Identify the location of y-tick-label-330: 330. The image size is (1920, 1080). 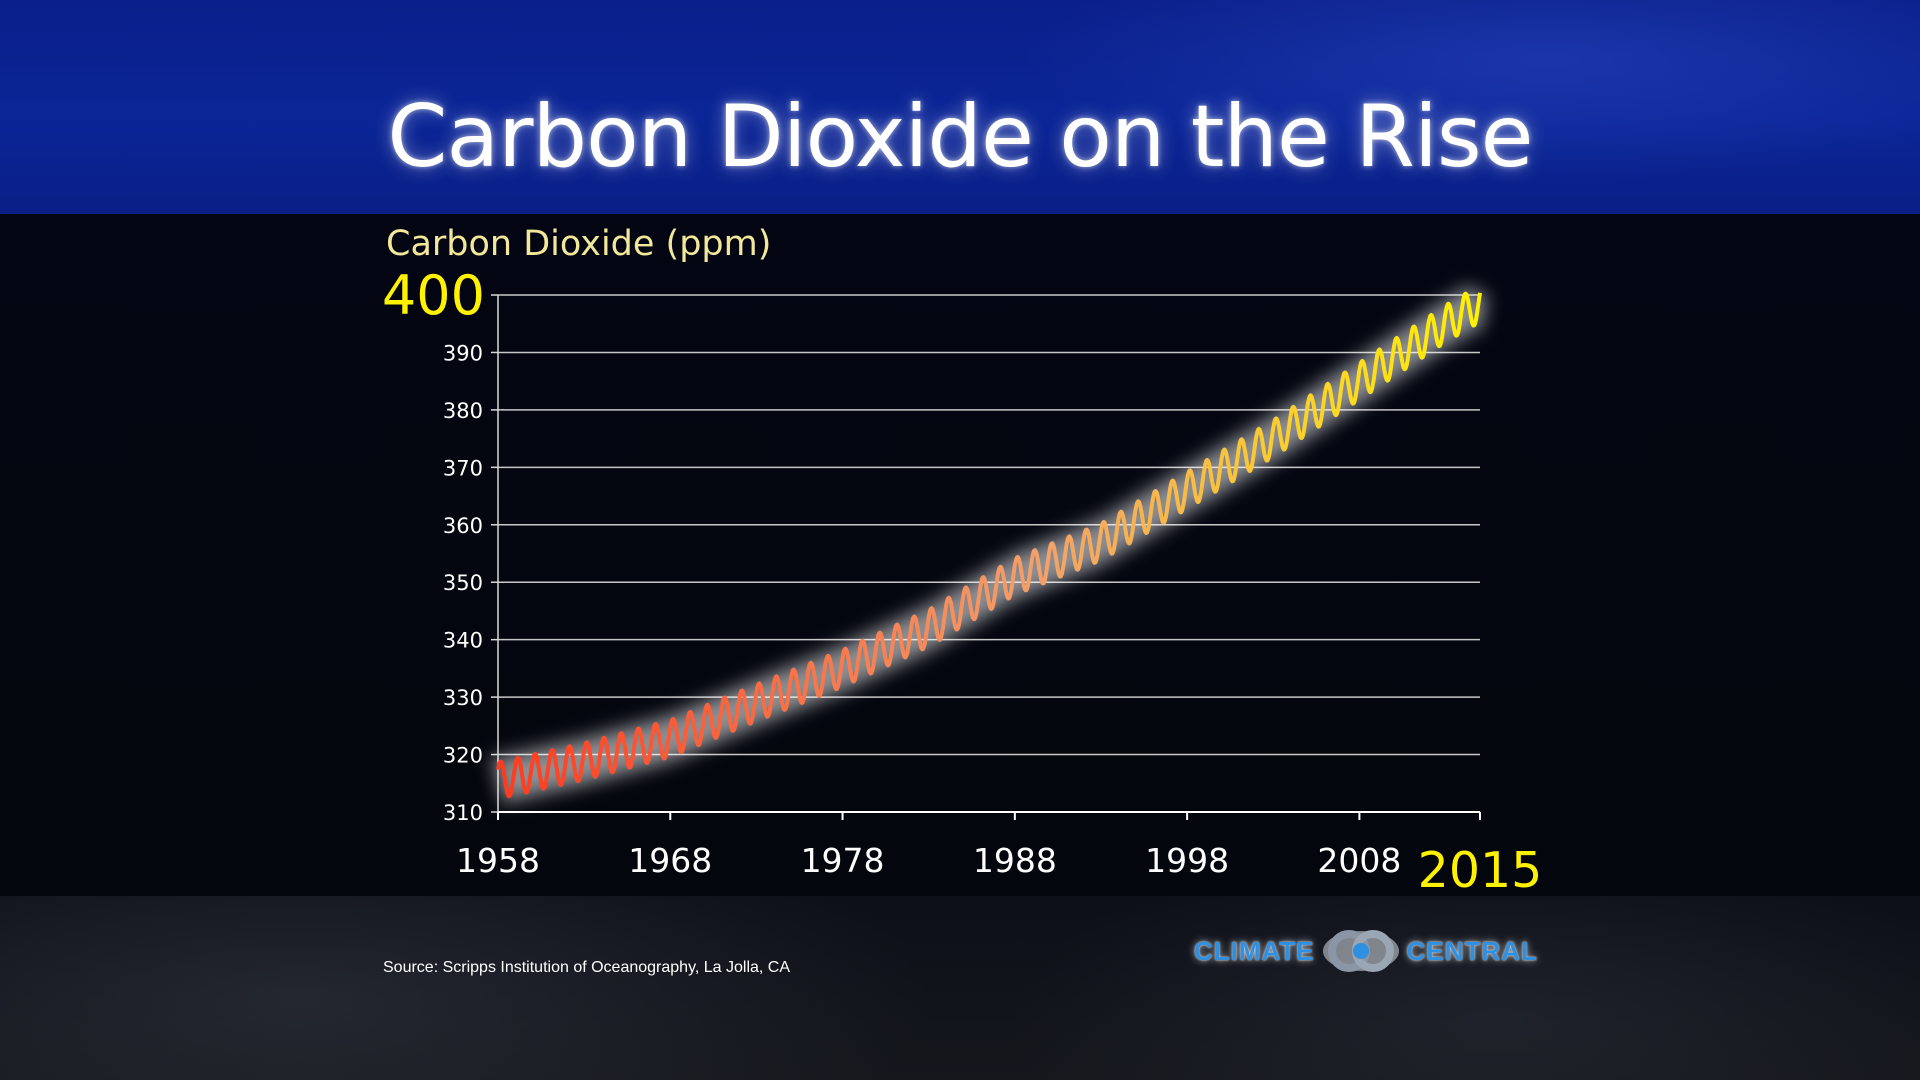
(463, 698).